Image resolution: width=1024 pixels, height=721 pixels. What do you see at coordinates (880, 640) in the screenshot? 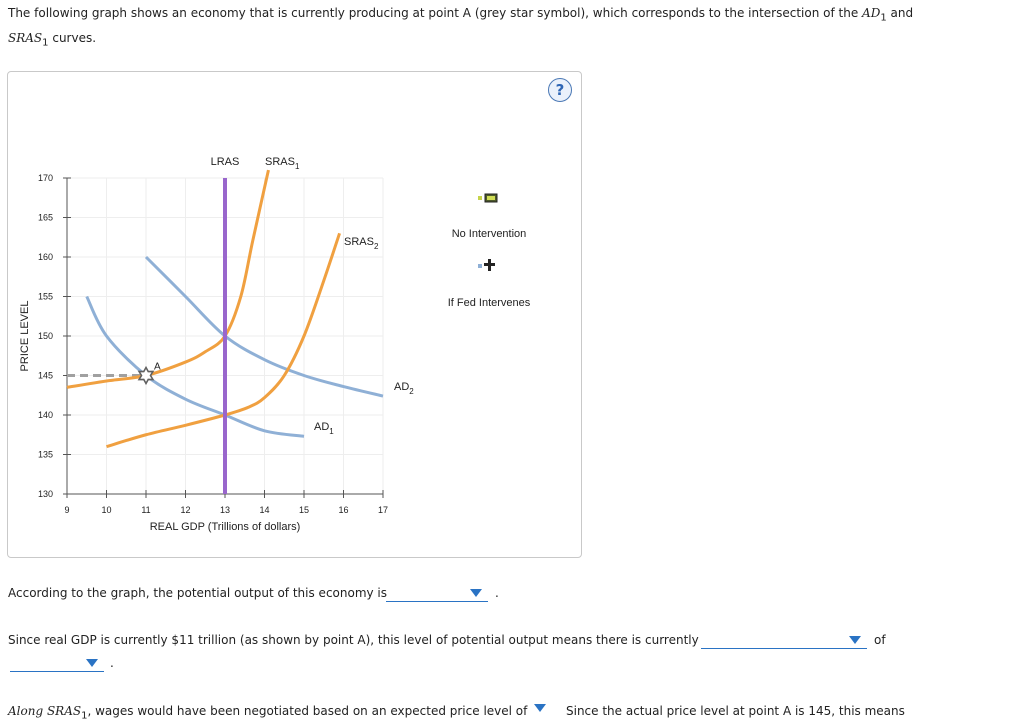
I see `of-text: of` at bounding box center [880, 640].